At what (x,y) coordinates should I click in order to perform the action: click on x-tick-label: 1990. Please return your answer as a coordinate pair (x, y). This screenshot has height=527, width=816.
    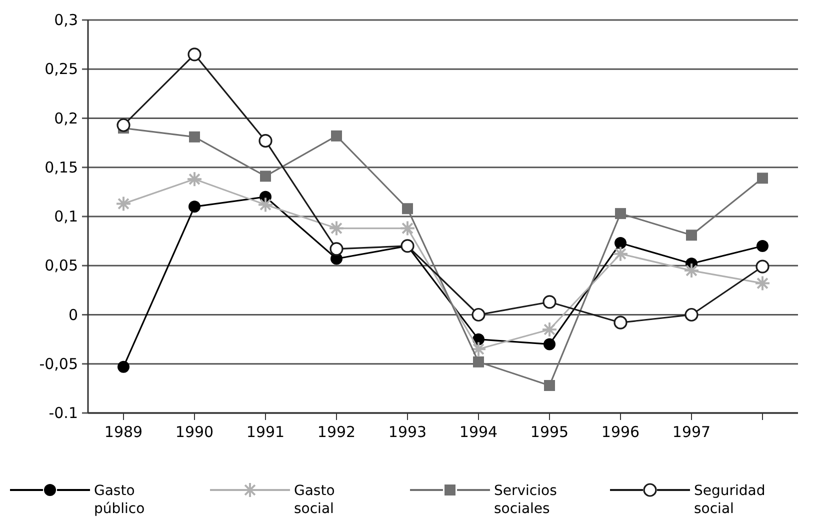
    Looking at the image, I should click on (194, 432).